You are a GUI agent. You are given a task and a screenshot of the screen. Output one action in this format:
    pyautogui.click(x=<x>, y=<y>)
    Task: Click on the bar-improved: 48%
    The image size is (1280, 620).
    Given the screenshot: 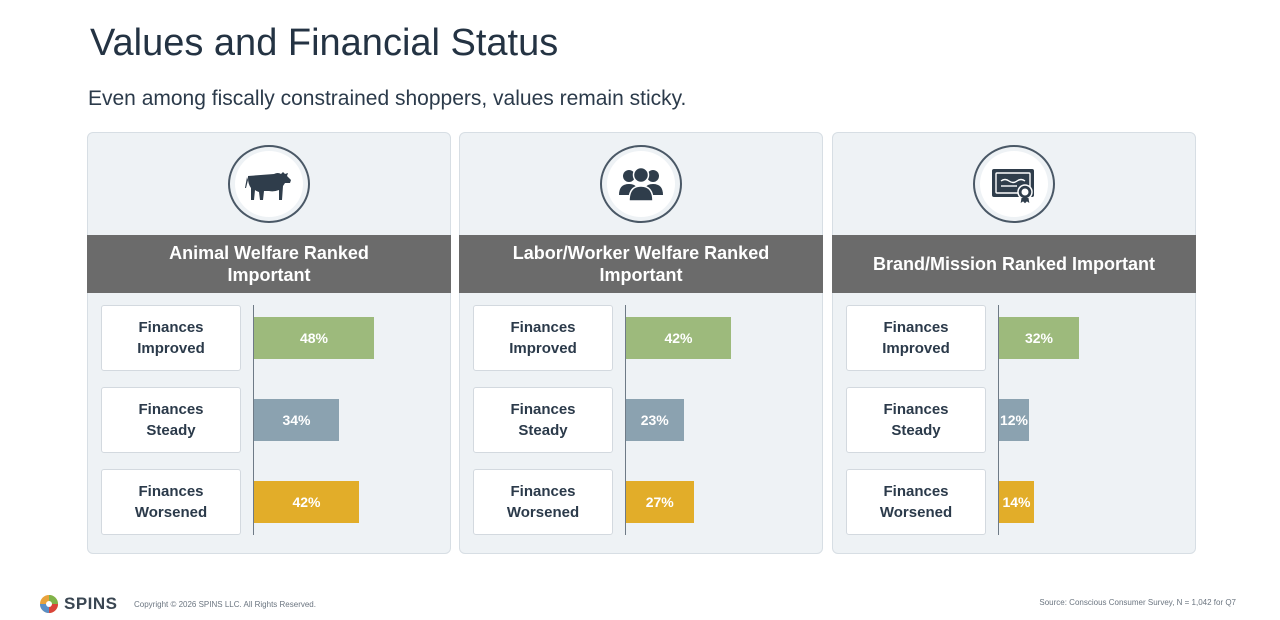 What is the action you would take?
    pyautogui.click(x=314, y=338)
    